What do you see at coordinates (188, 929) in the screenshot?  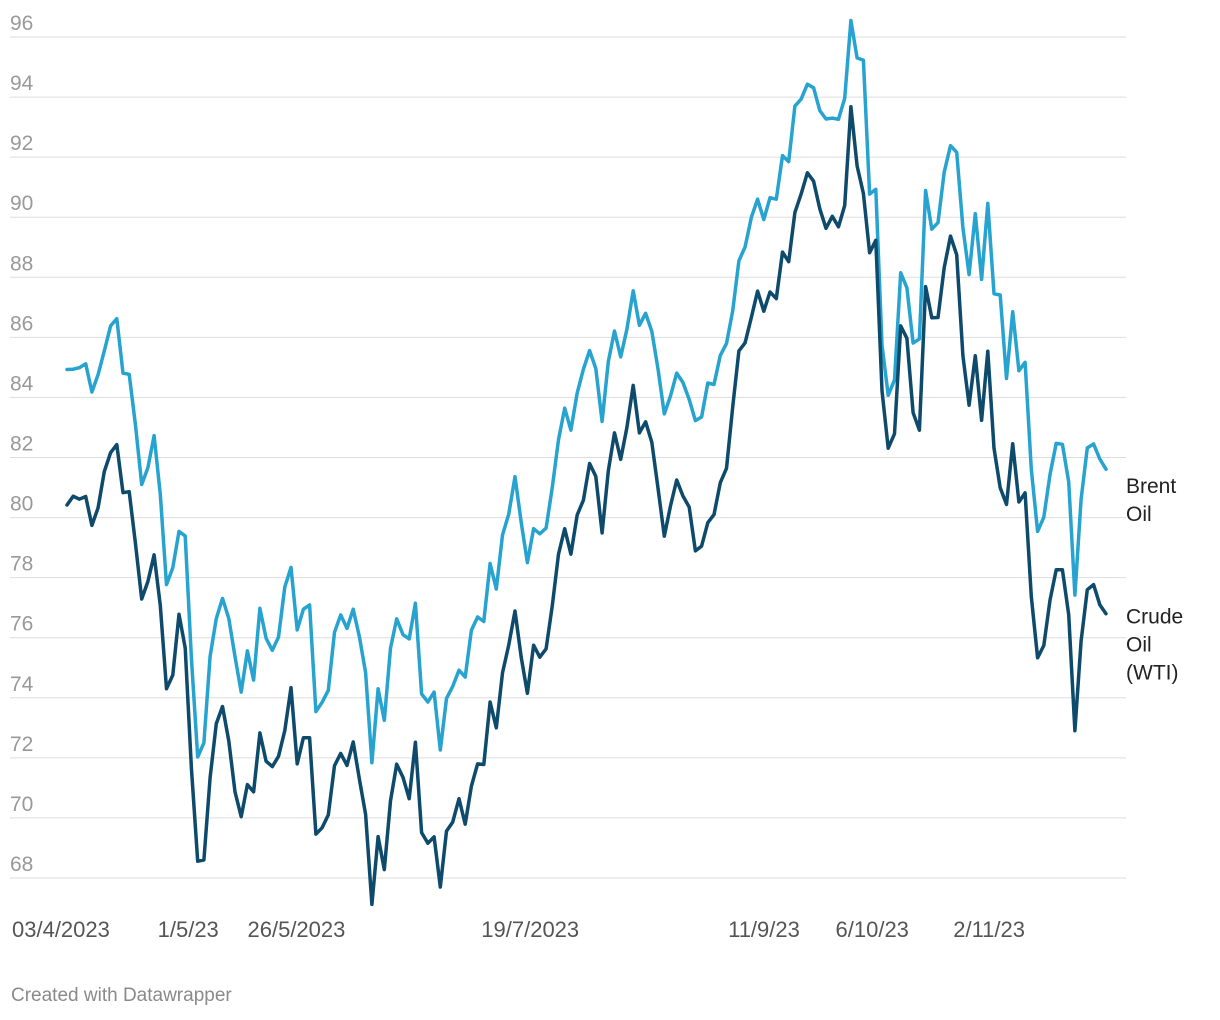 I see `x-tick-label-1: 1/5/23` at bounding box center [188, 929].